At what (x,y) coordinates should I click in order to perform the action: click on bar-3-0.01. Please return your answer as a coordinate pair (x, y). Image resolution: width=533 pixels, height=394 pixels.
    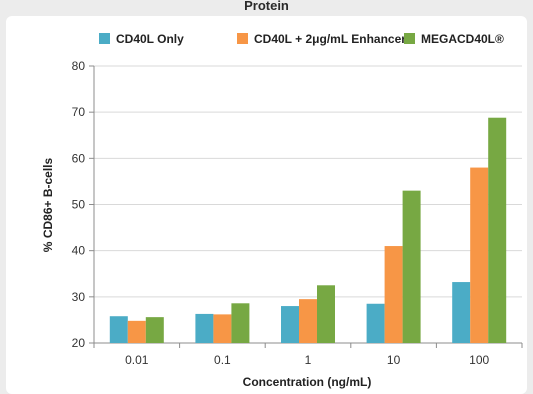
    Looking at the image, I should click on (154, 330).